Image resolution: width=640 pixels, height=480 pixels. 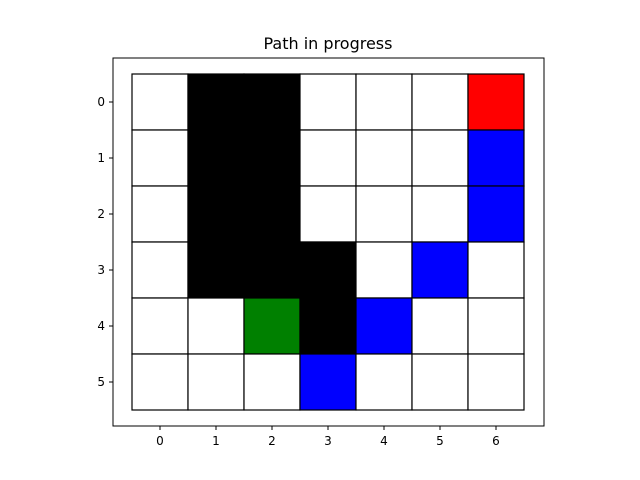 What do you see at coordinates (216, 158) in the screenshot?
I see `grid-cell-wall-r1-c1` at bounding box center [216, 158].